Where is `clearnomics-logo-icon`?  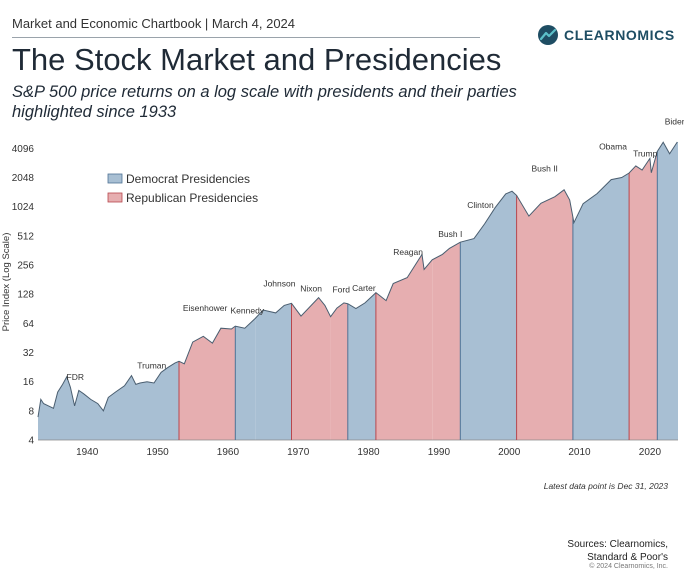
clearnomics-logo-icon is located at coordinates (548, 35).